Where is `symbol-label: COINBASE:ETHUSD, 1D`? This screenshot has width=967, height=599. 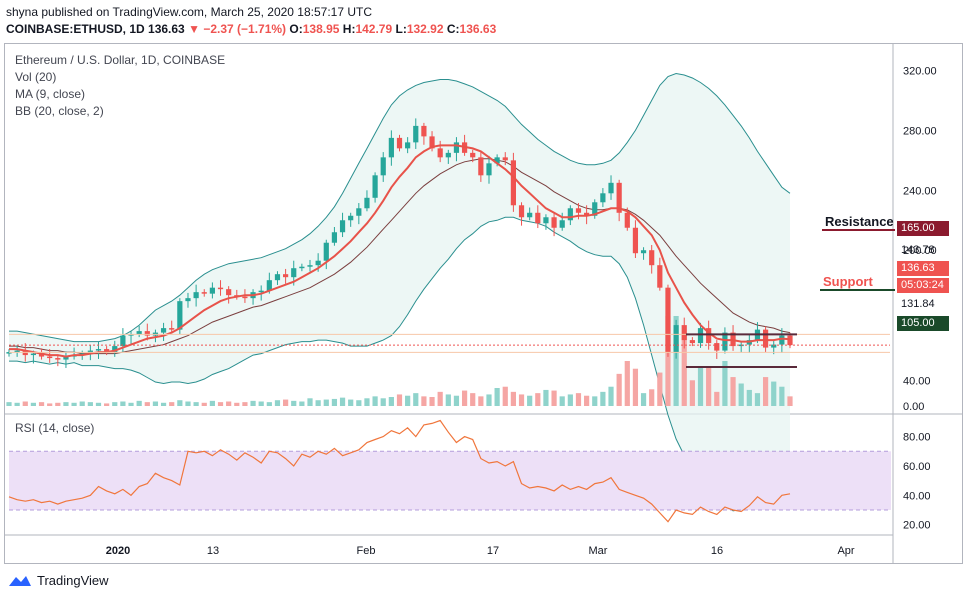
symbol-label: COINBASE:ETHUSD, 1D is located at coordinates (75, 29).